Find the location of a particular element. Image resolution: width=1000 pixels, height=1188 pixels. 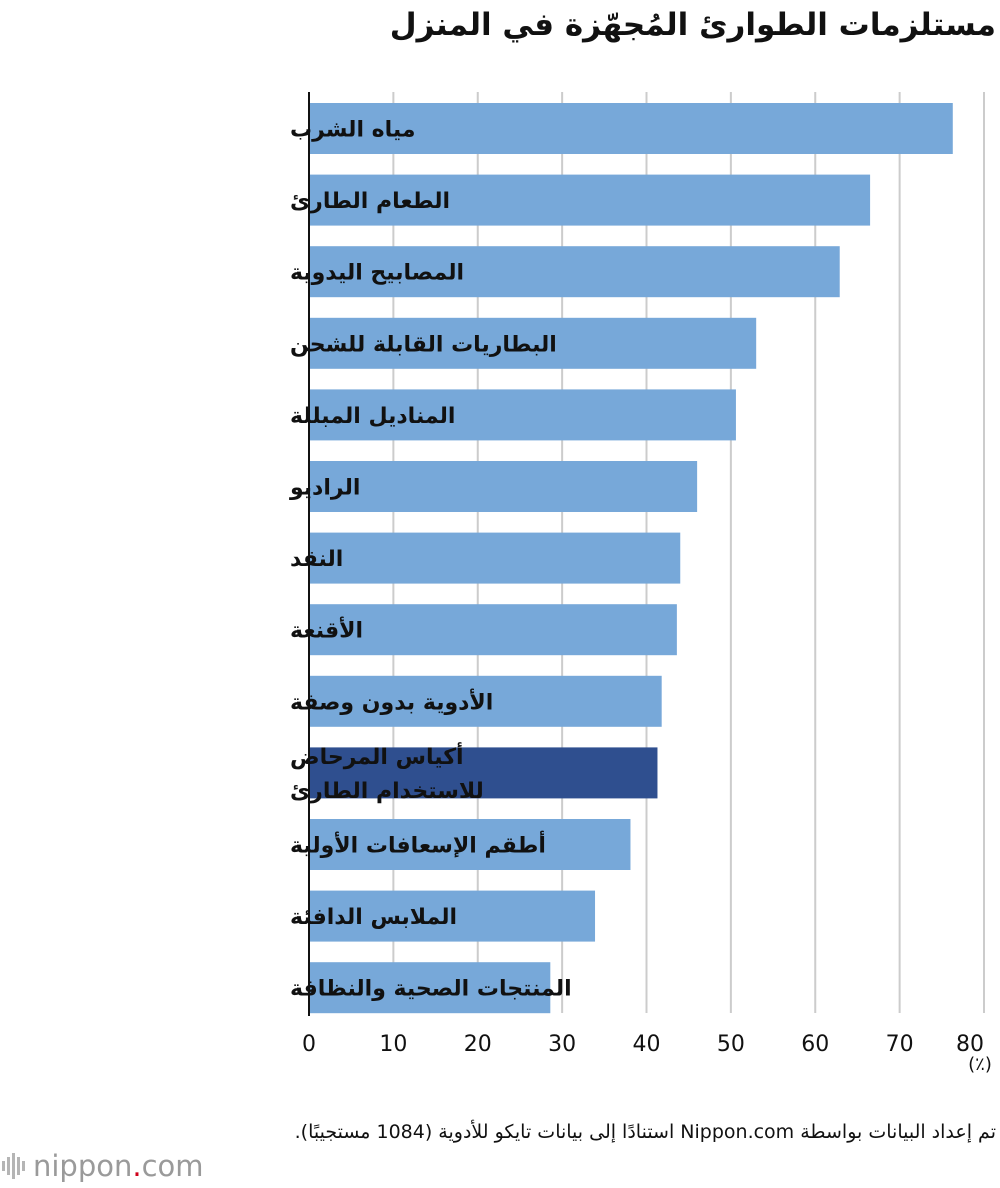

category-label: الأدوية بدون وصفة is located at coordinates (391, 701).